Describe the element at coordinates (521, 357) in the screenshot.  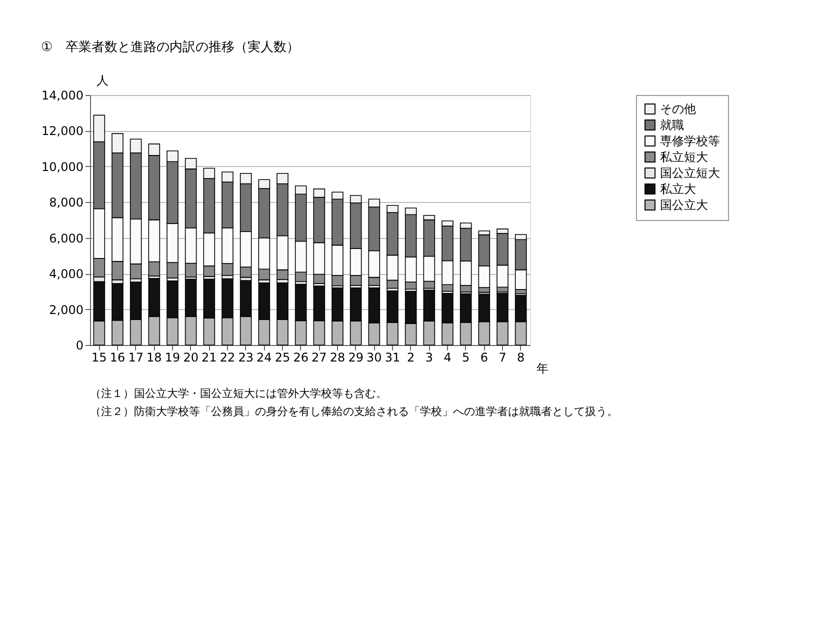
I see `x-tick-label: 8` at that location.